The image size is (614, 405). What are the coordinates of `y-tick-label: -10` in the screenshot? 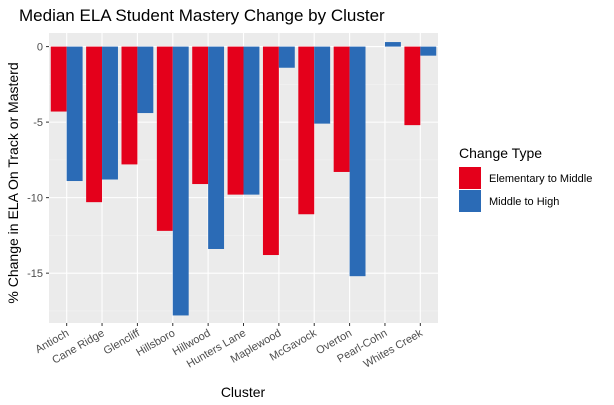 It's located at (35, 199).